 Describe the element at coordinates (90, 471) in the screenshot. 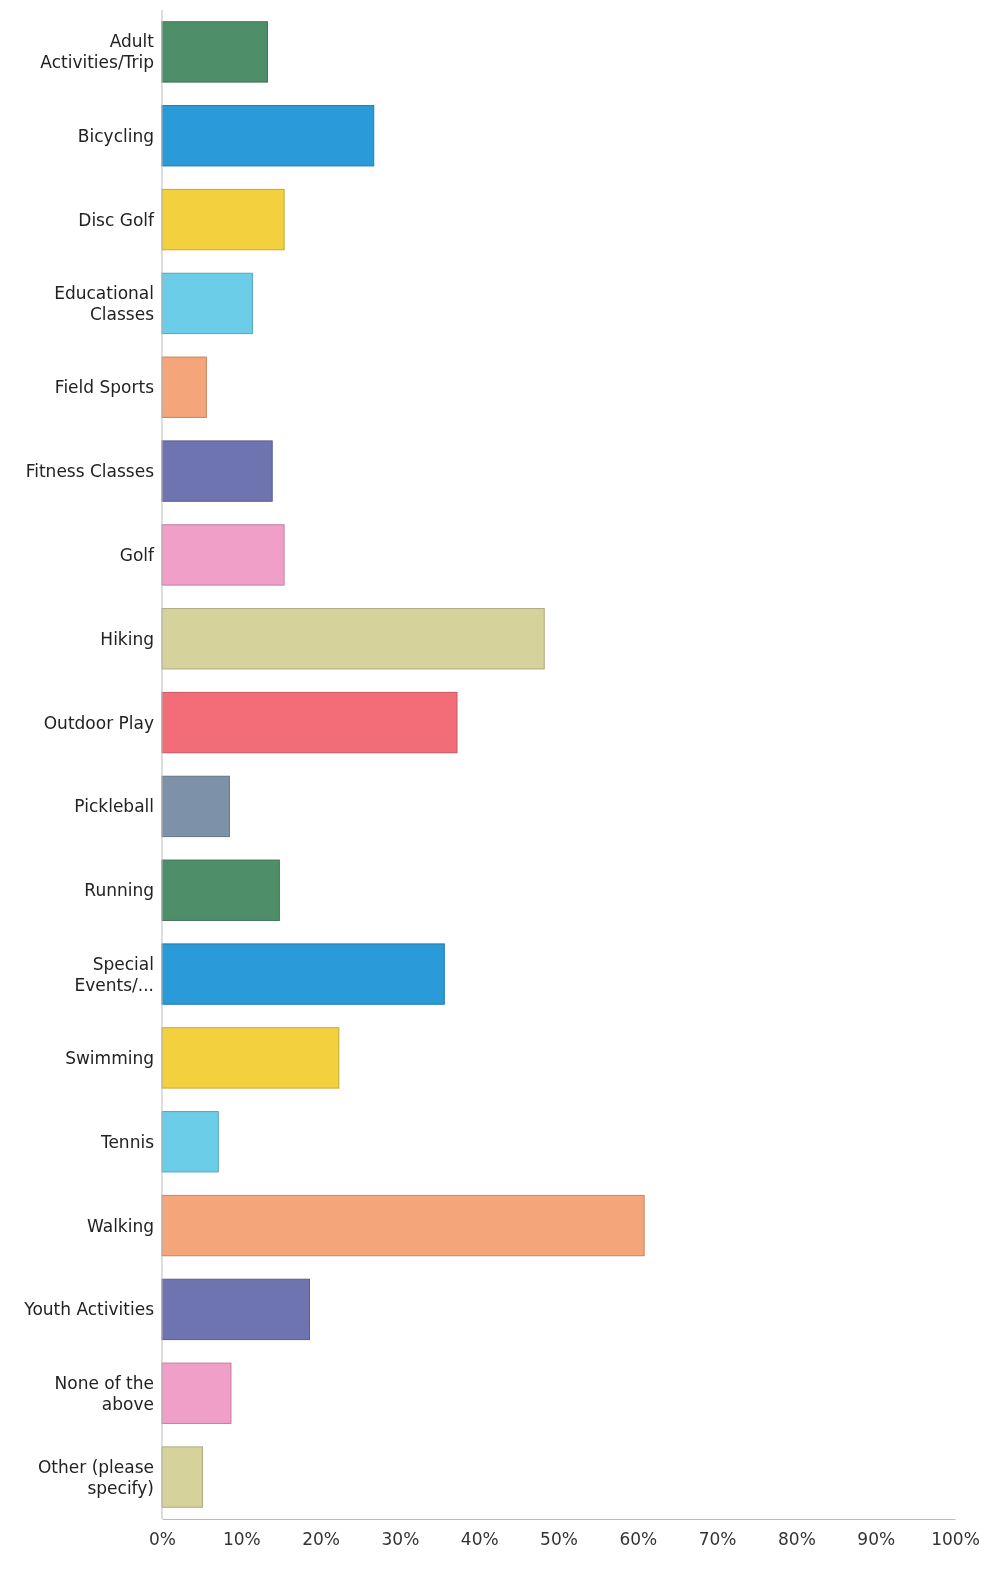

I see `y-tick-label: Fitness Classes` at that location.